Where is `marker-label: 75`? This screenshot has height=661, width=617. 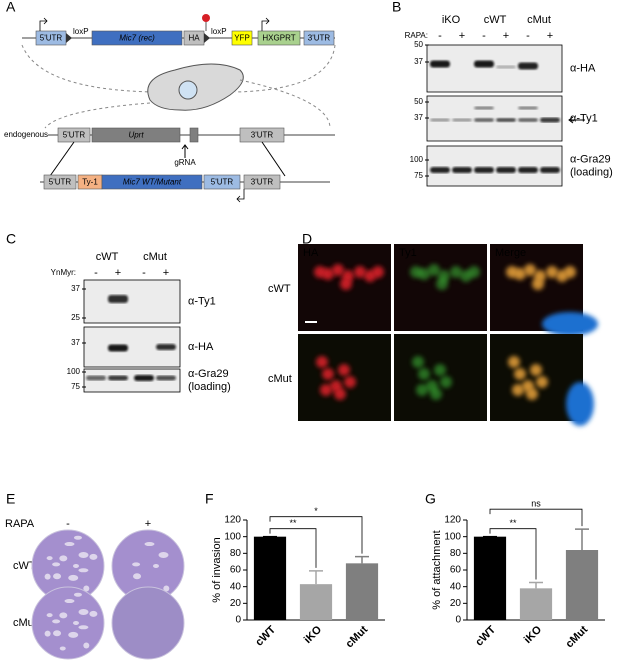 marker-label: 75 is located at coordinates (418, 175).